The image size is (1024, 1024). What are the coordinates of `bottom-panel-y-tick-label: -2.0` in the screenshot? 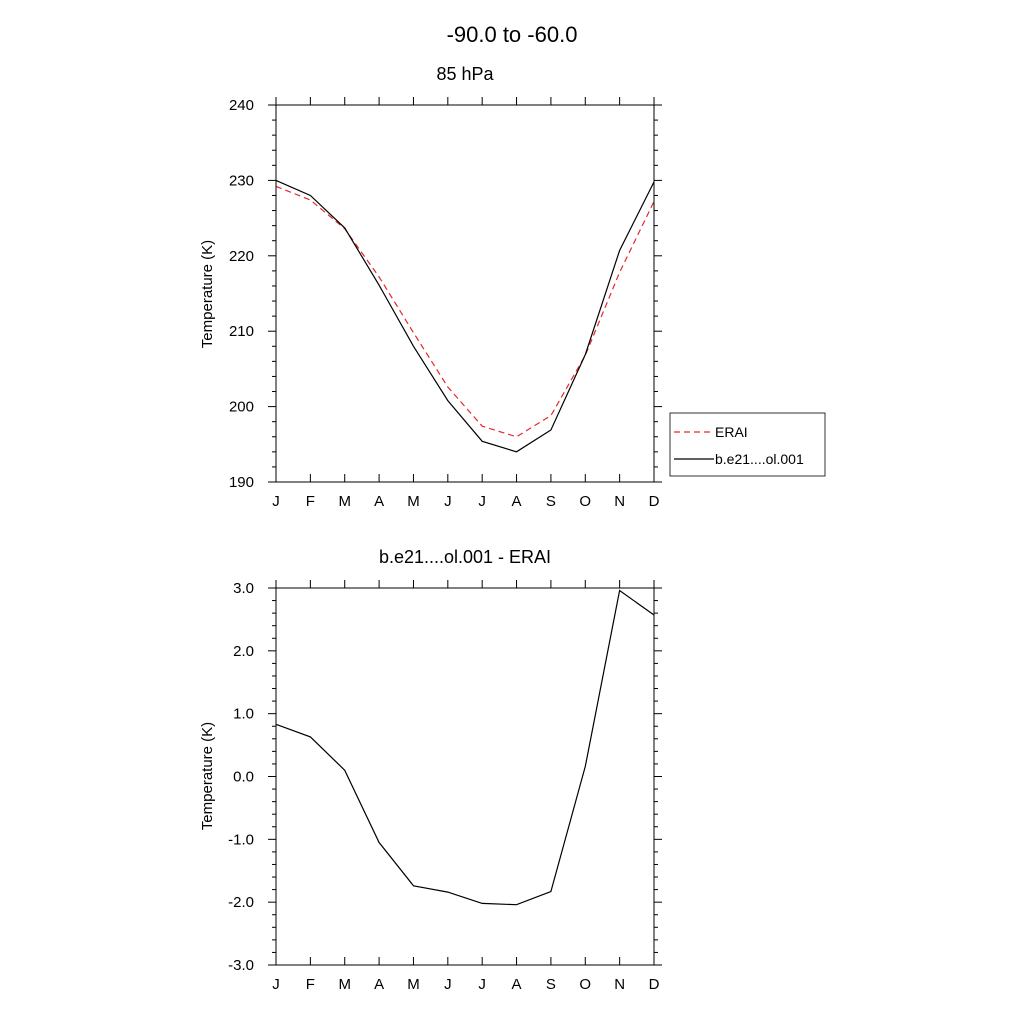 It's located at (241, 902).